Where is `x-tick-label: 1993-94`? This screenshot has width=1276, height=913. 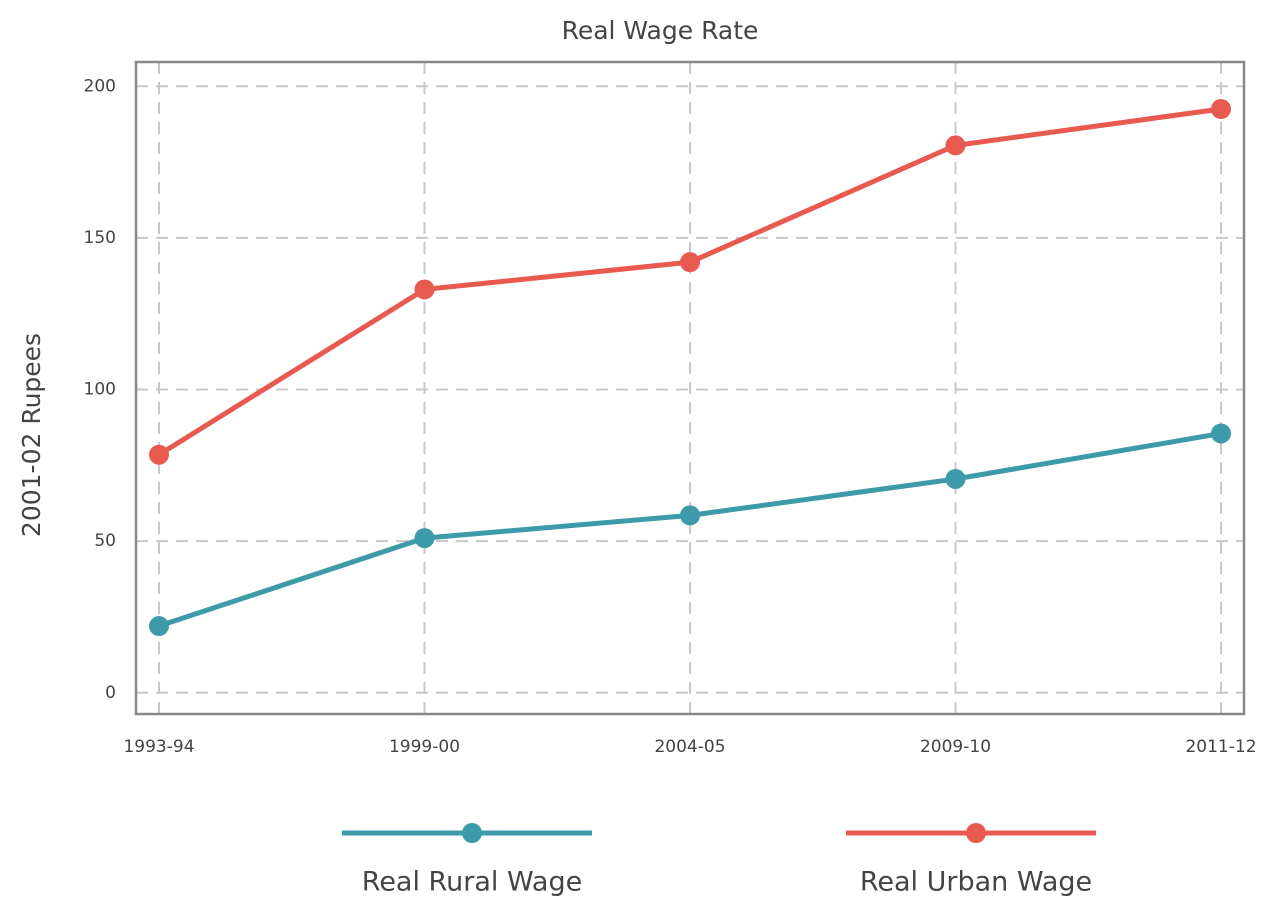
x-tick-label: 1993-94 is located at coordinates (158, 747).